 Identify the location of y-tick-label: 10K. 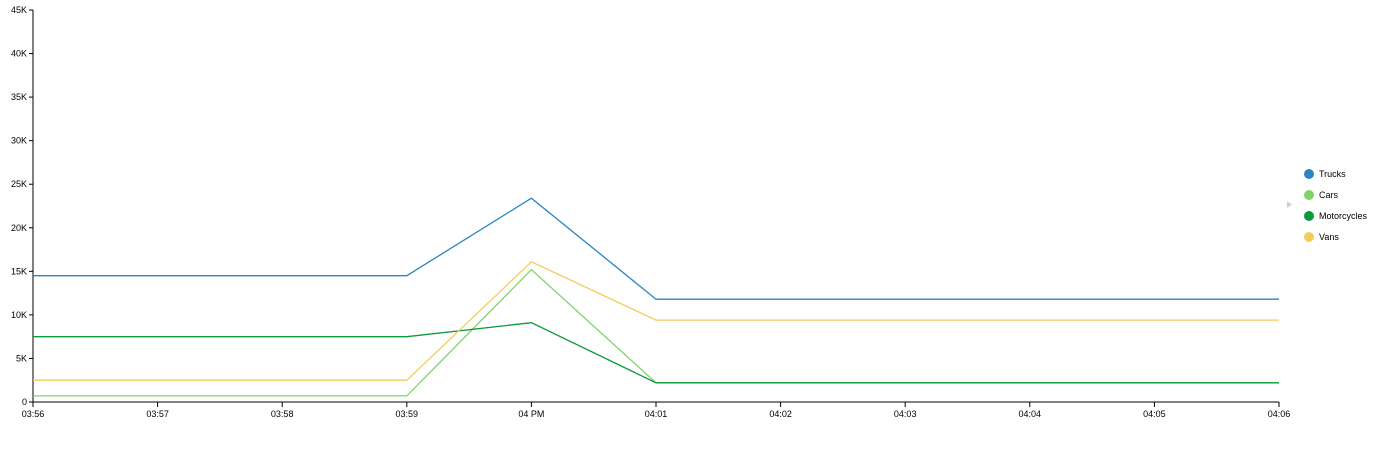
(19, 315).